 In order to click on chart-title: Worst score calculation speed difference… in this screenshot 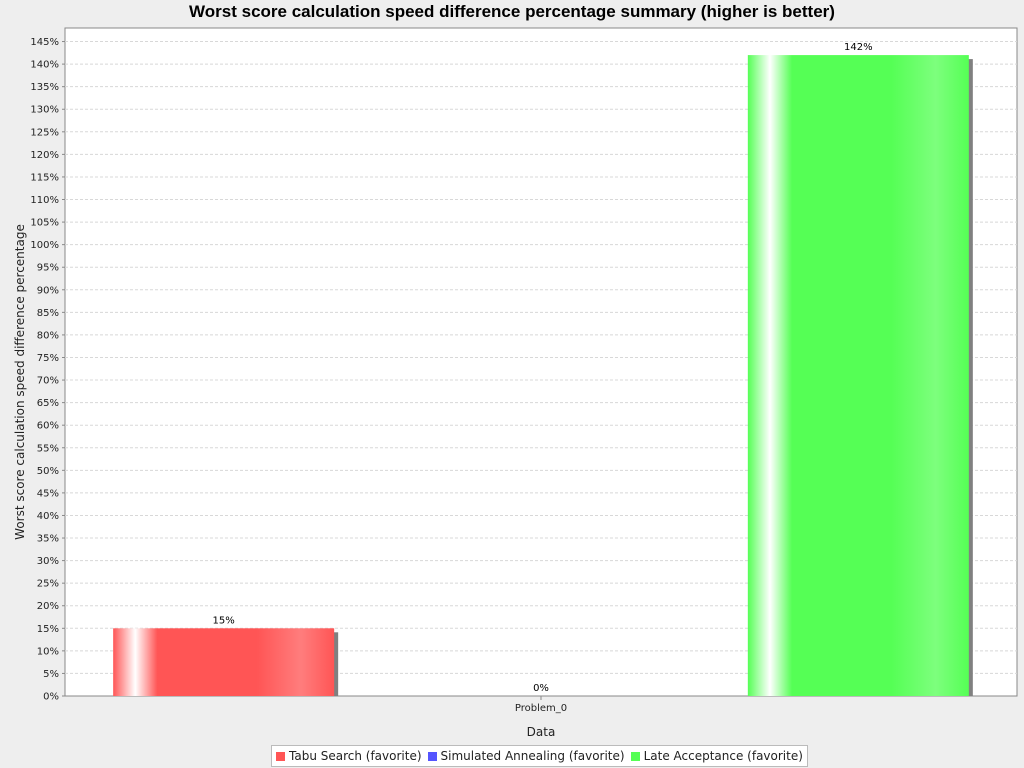, I will do `click(512, 11)`.